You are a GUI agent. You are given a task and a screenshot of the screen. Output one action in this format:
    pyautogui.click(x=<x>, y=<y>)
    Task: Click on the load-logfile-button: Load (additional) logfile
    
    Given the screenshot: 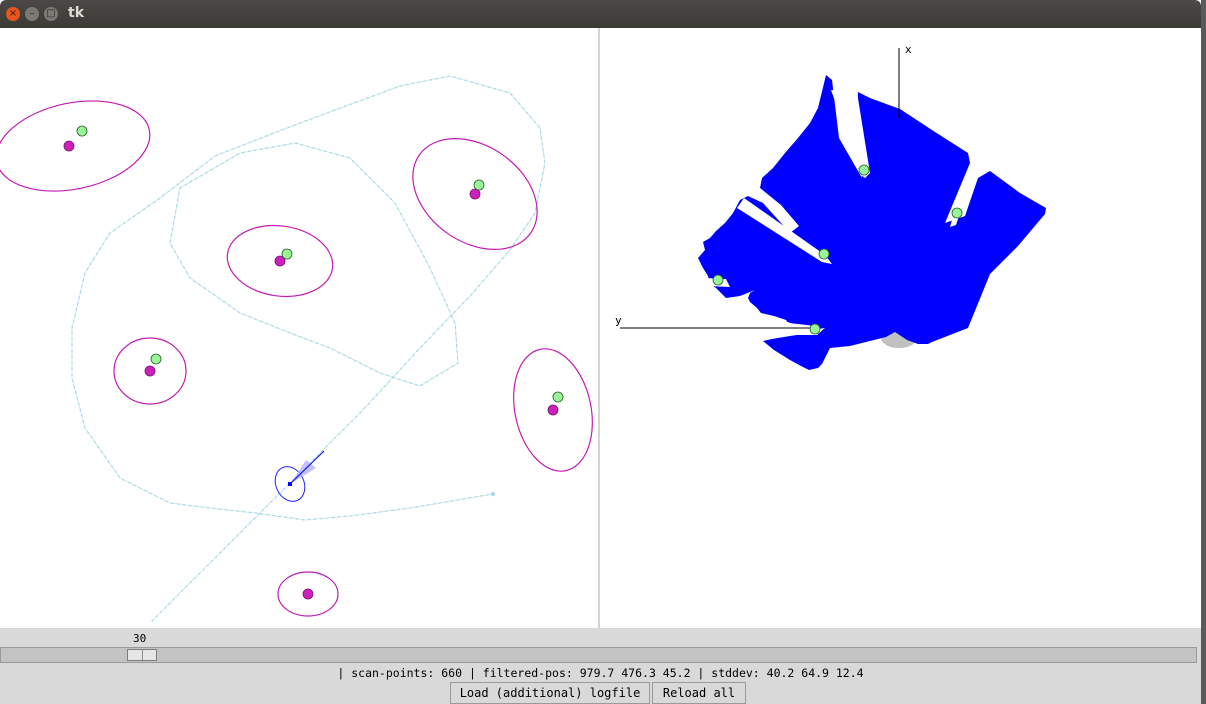 What is the action you would take?
    pyautogui.click(x=550, y=693)
    